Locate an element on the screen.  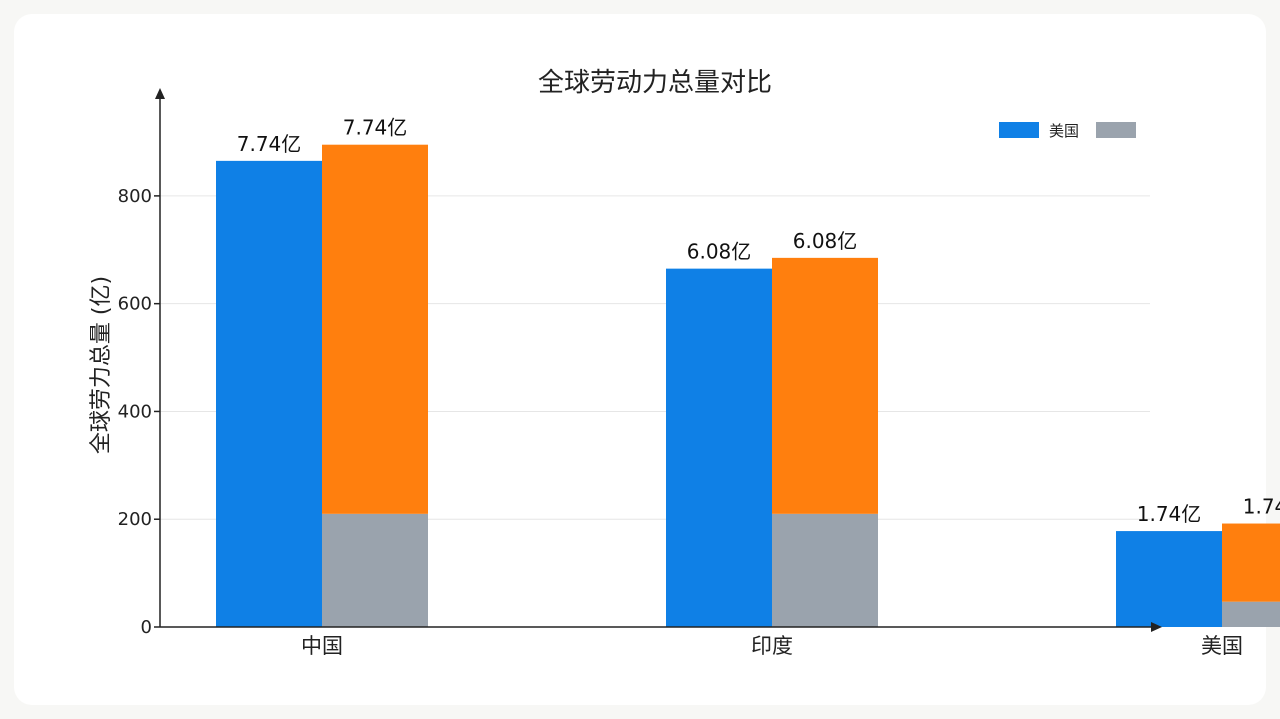
y-tick-labels: 0 200 400 600 800 is located at coordinates (139, 412).